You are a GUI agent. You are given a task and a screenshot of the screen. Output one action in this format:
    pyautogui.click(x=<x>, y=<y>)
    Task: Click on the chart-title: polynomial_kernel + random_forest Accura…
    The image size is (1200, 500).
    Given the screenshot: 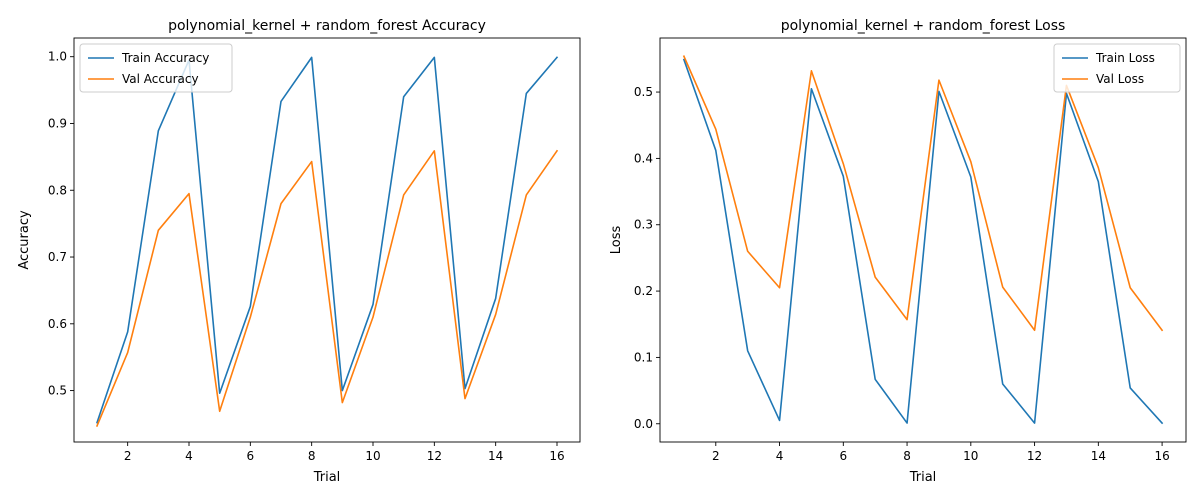 What is the action you would take?
    pyautogui.click(x=327, y=26)
    